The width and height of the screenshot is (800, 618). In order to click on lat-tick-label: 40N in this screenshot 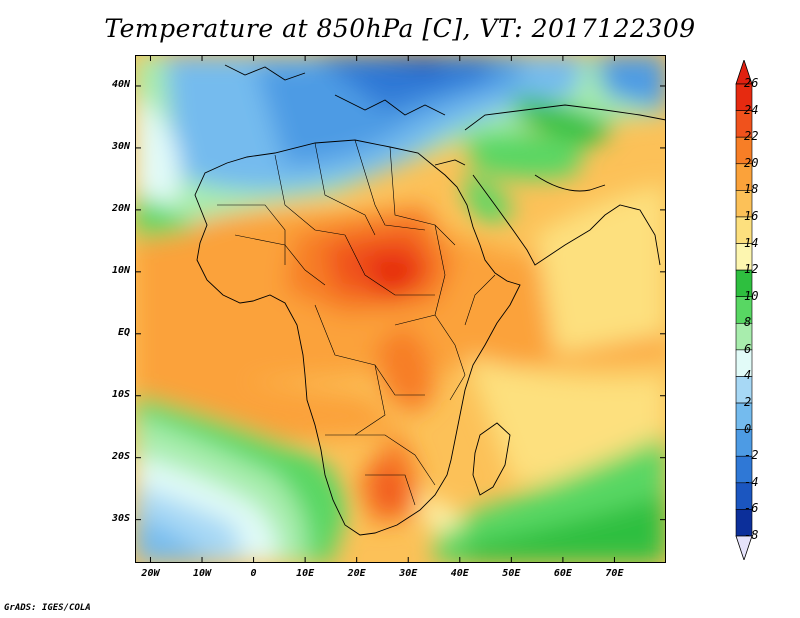, I will do `click(120, 84)`.